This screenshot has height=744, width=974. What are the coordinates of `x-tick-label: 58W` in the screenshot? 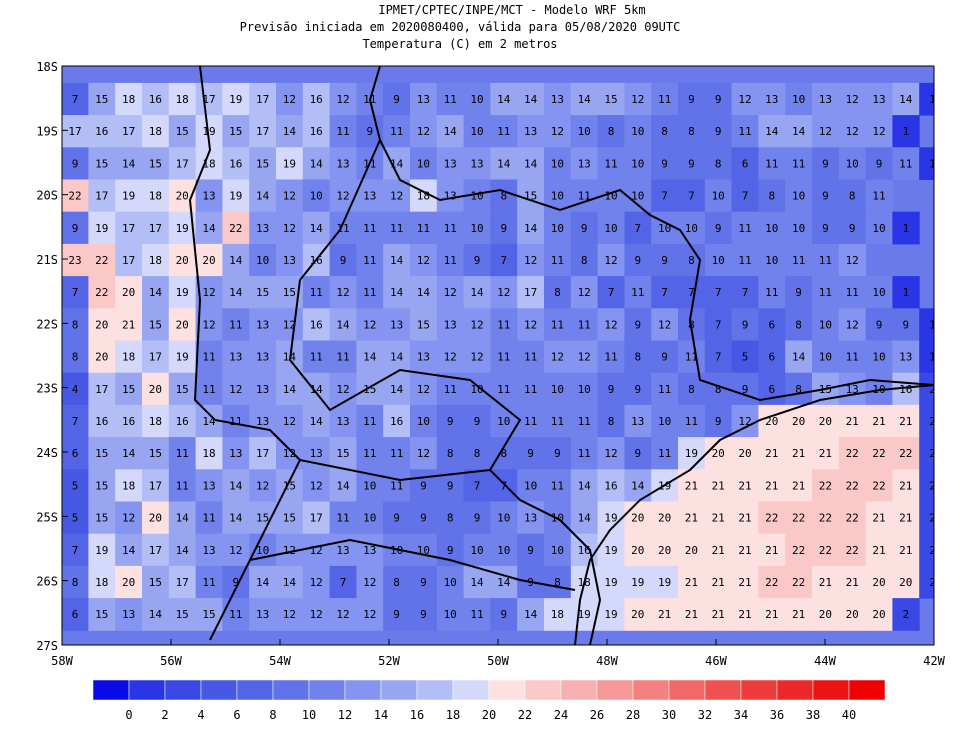 It's located at (62, 661).